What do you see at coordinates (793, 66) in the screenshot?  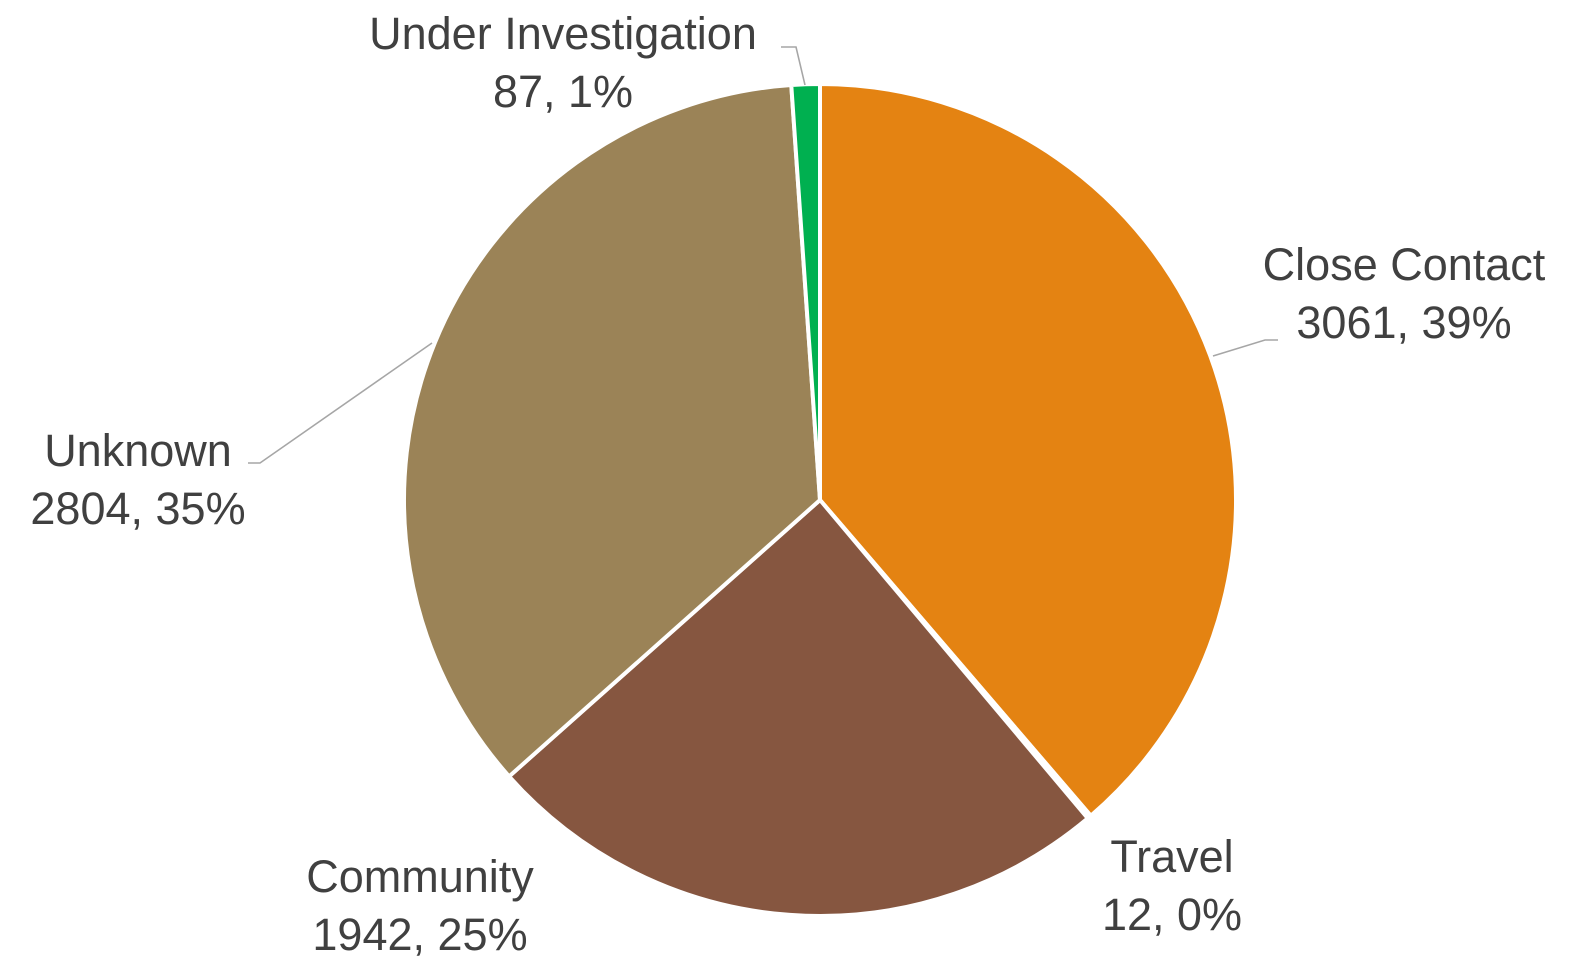 I see `leader-line-under-investigation` at bounding box center [793, 66].